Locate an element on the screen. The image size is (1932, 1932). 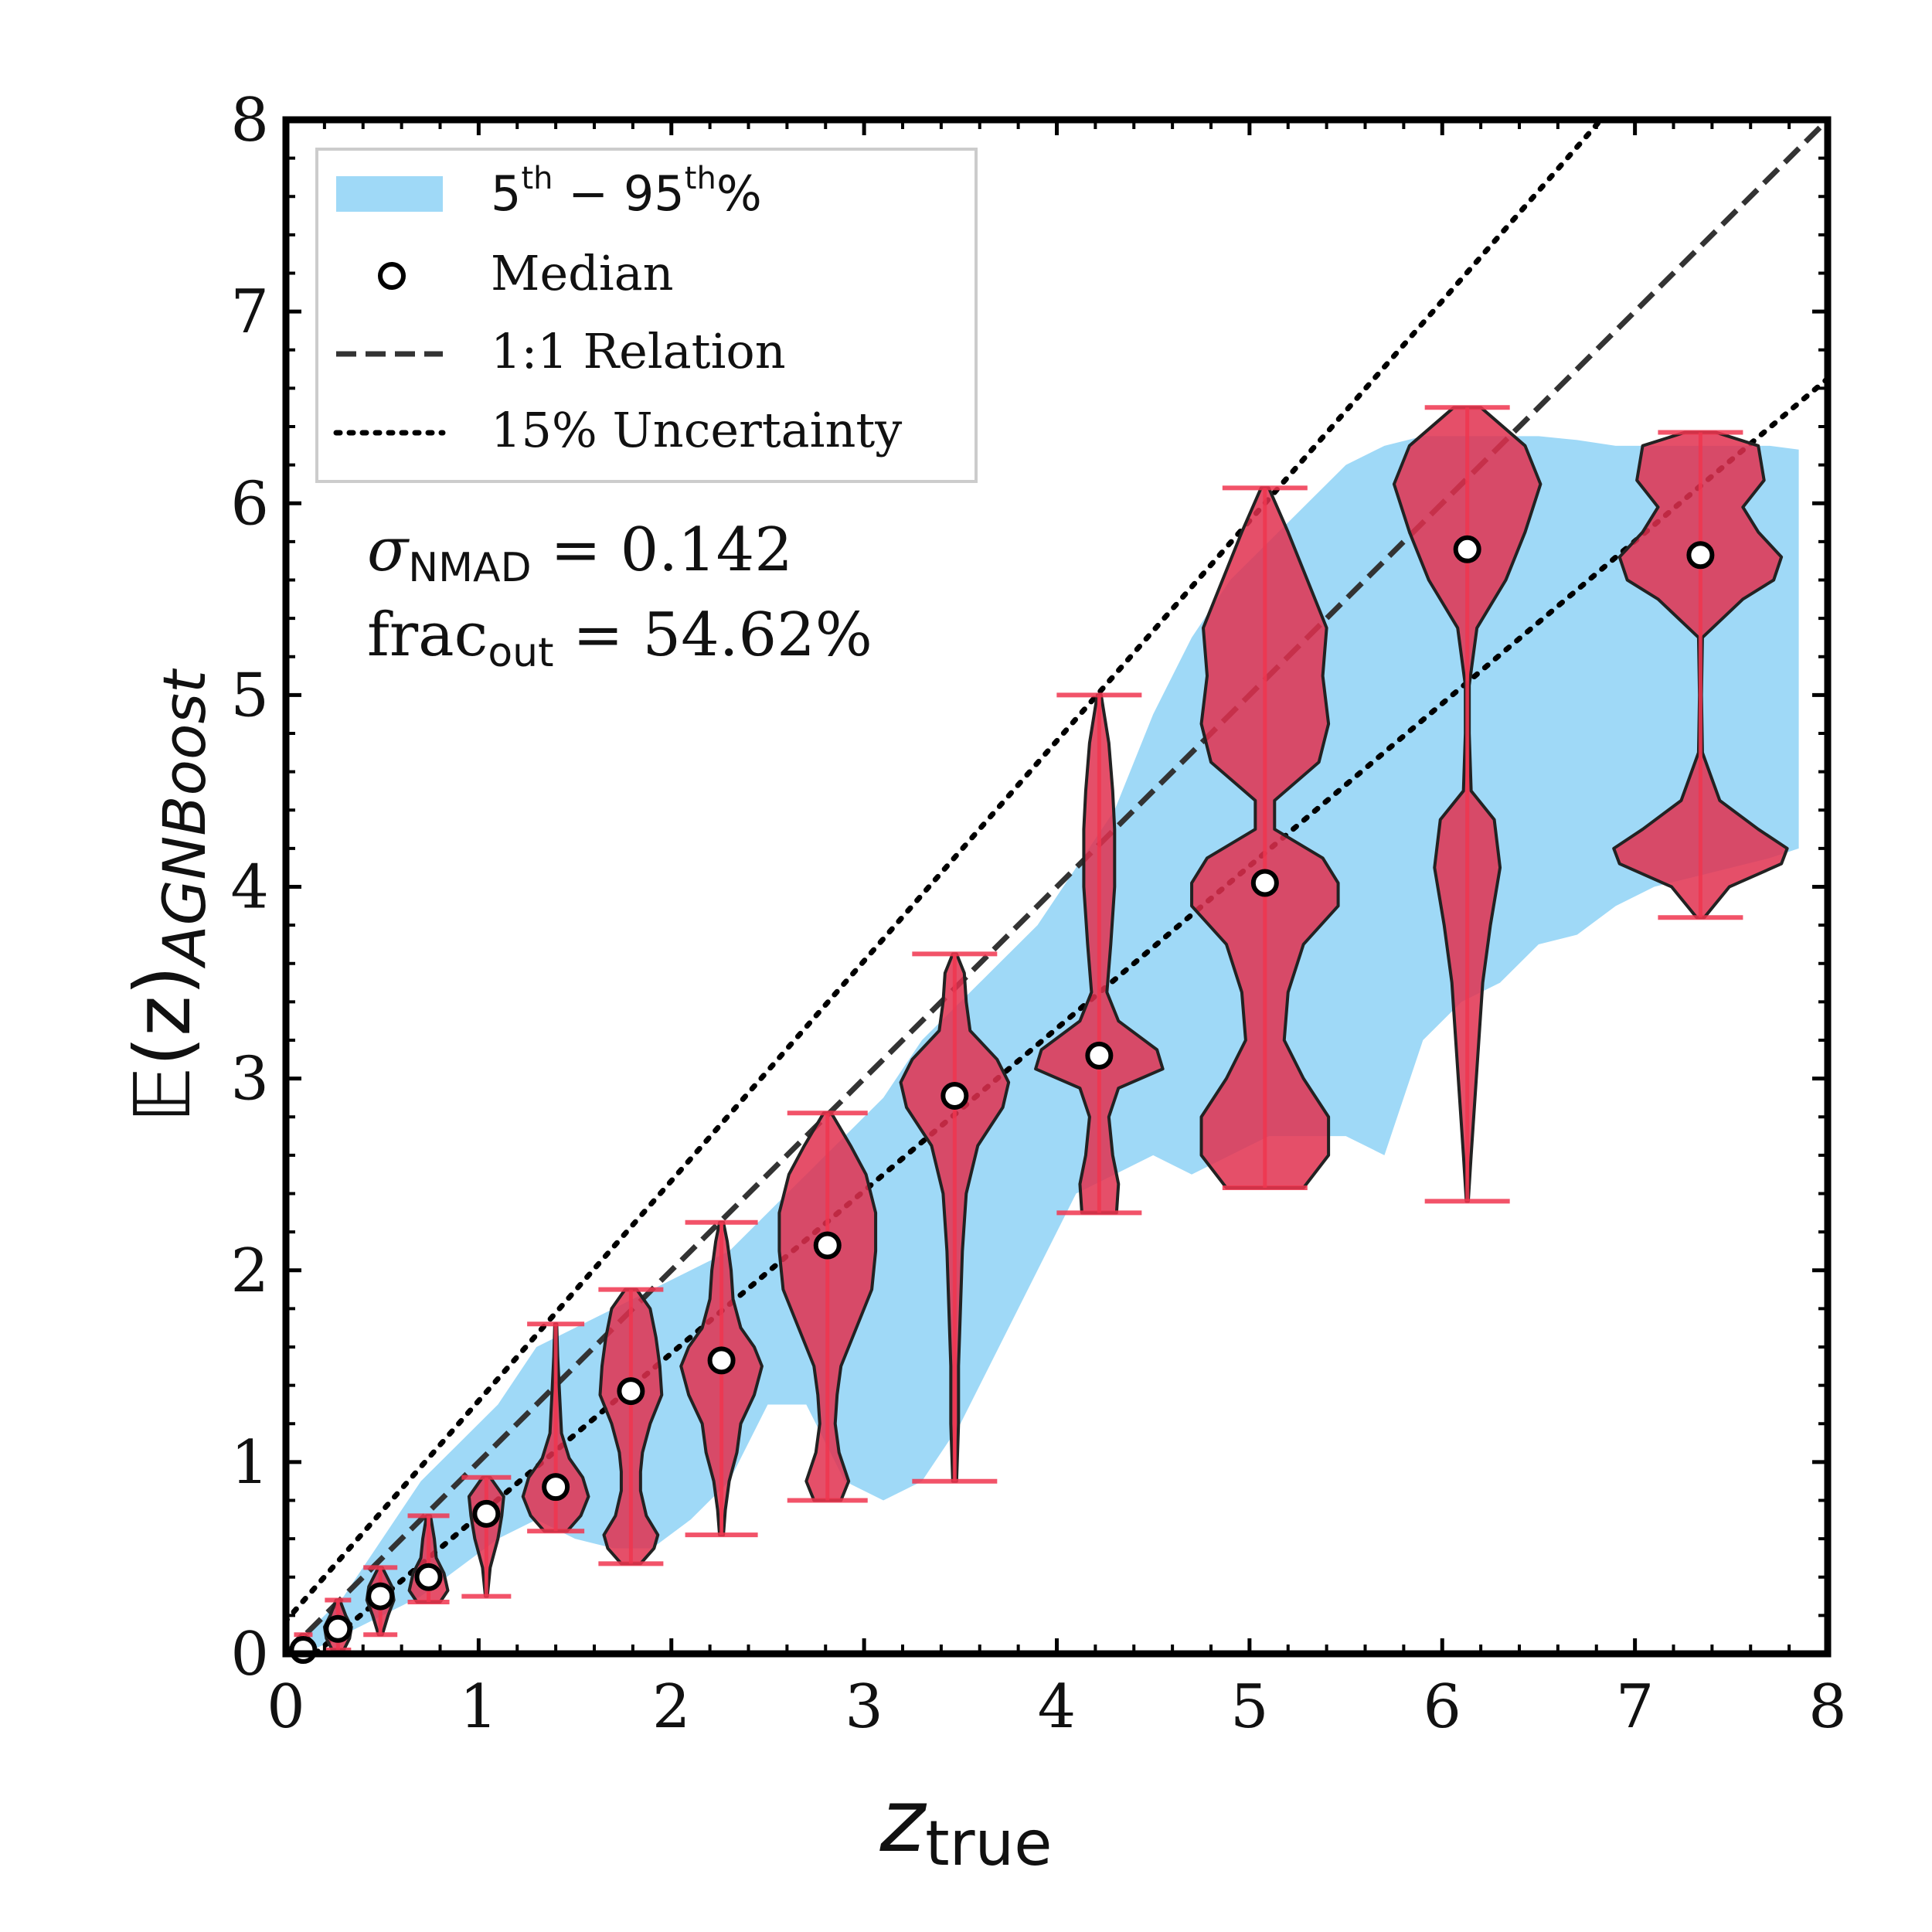
legend-relation-label: 1:1 Relation is located at coordinates (638, 351).